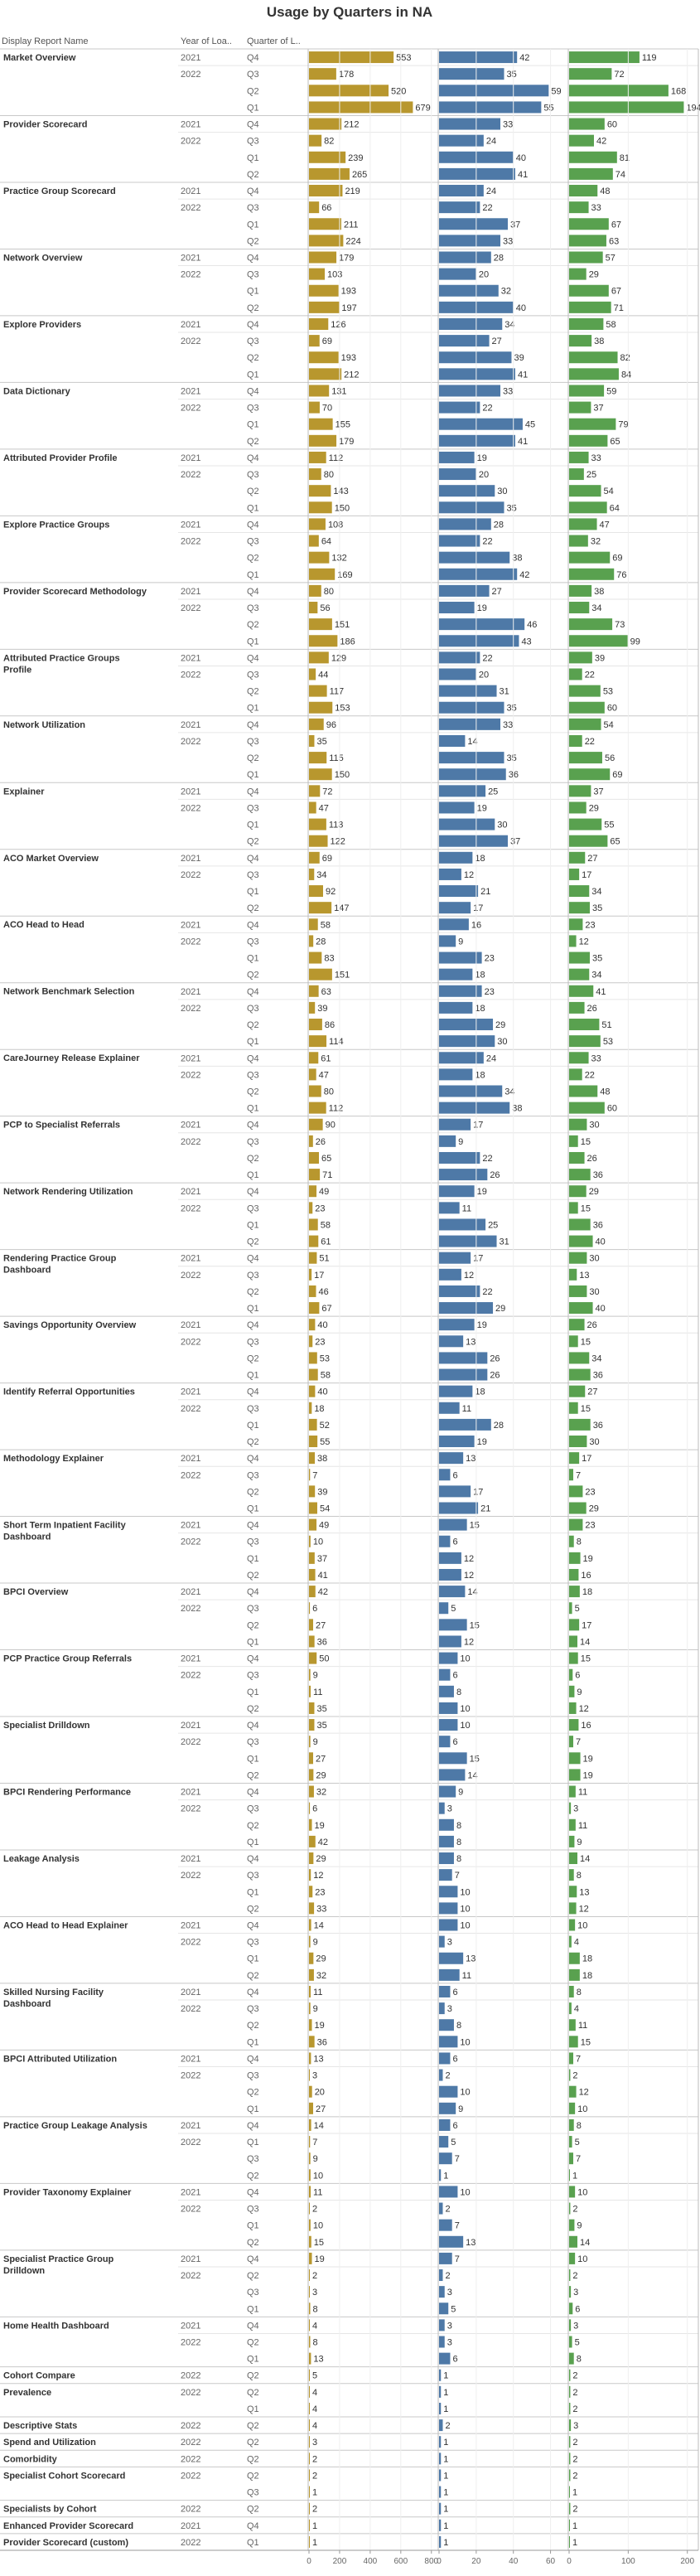 Image resolution: width=700 pixels, height=2576 pixels. Describe the element at coordinates (524, 58) in the screenshot. I see `value-label: 42` at that location.